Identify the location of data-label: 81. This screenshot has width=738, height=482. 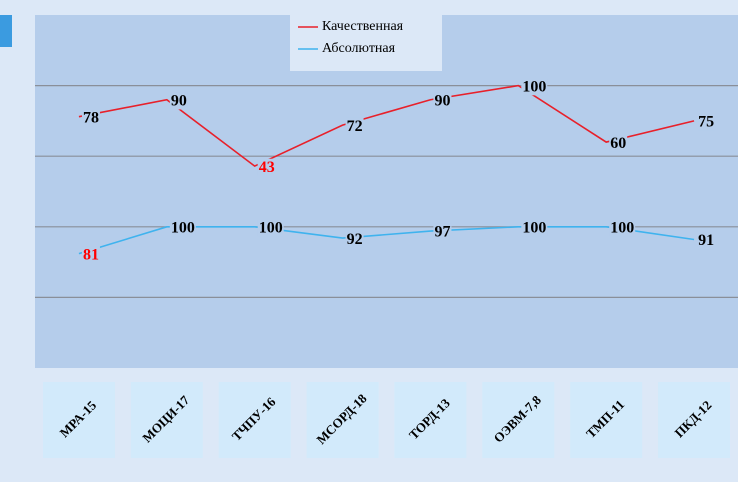
(91, 254).